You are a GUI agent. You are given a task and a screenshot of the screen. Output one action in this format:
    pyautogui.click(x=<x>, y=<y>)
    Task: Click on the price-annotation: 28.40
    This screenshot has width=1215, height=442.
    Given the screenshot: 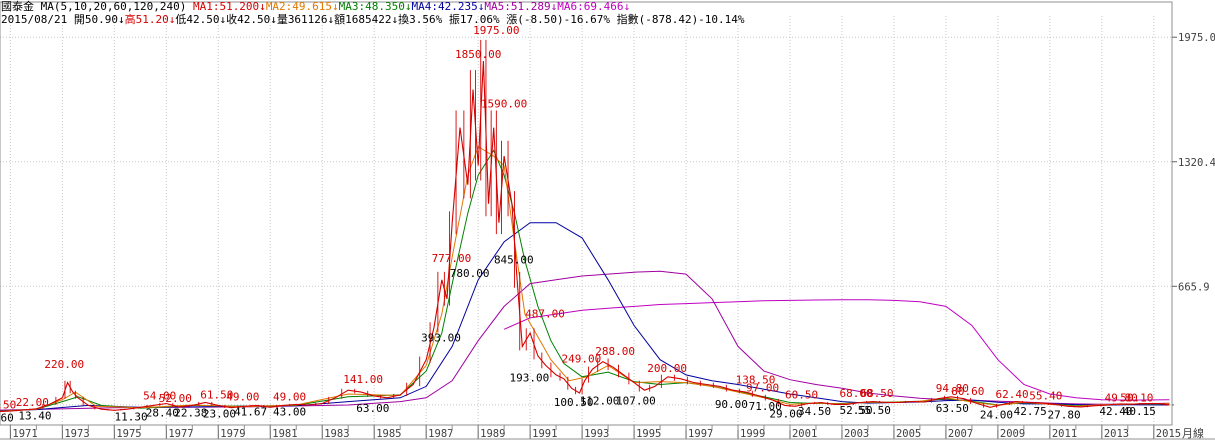 What is the action you would take?
    pyautogui.click(x=162, y=413)
    